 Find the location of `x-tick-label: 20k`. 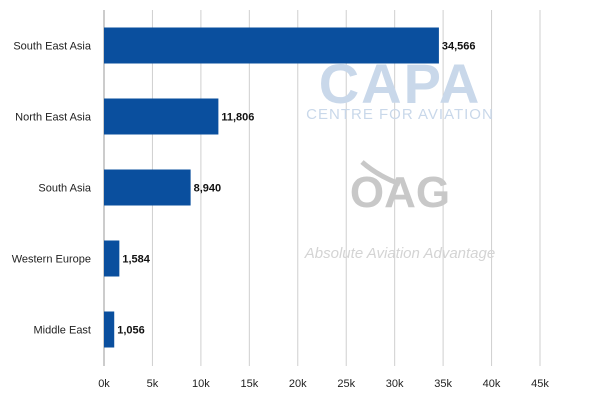

x-tick-label: 20k is located at coordinates (298, 384).